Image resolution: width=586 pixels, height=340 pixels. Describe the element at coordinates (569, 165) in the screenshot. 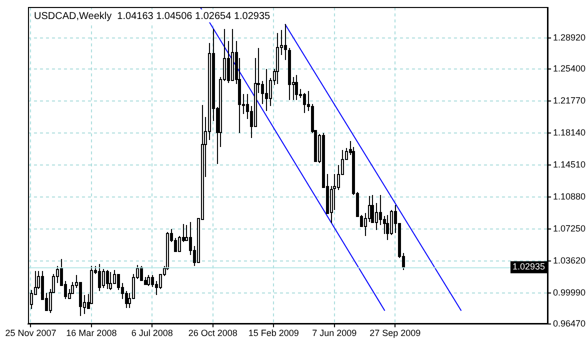

I see `y-tick-label: 1.14510` at that location.